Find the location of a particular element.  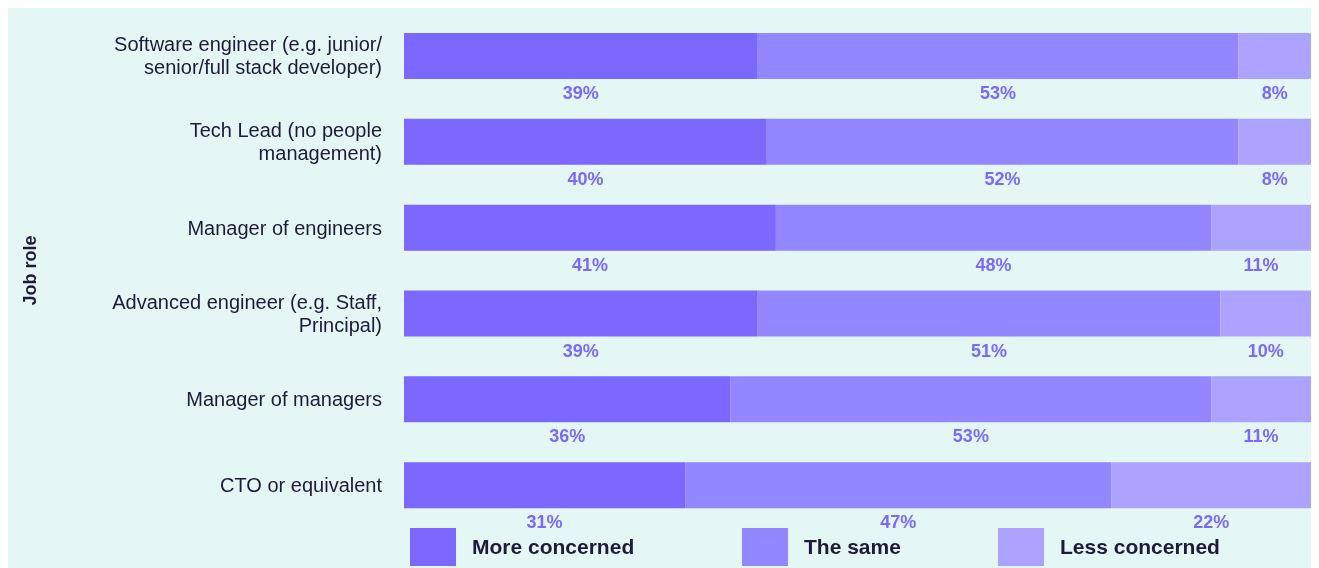

data-label: 41% is located at coordinates (589, 264).